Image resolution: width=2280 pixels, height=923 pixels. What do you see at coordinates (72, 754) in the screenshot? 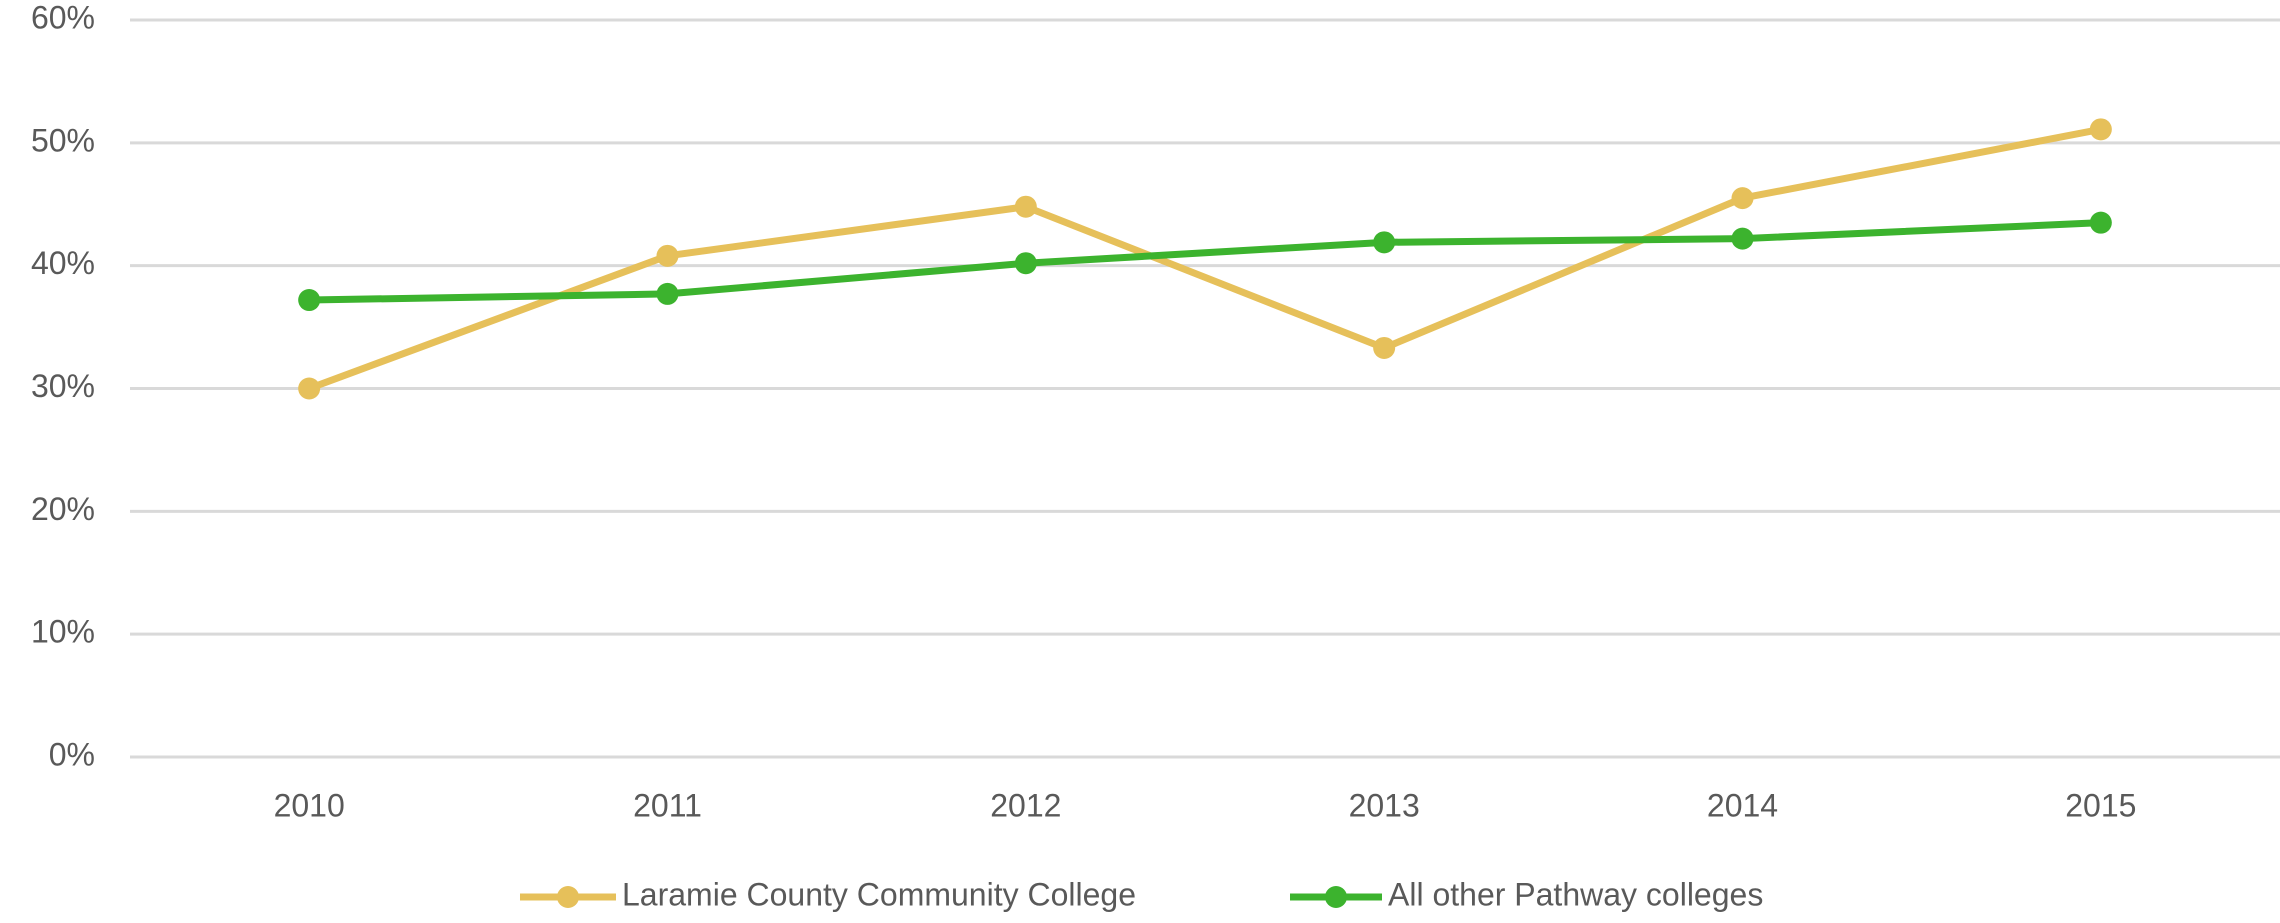
I see `y-tick-label: 0%` at bounding box center [72, 754].